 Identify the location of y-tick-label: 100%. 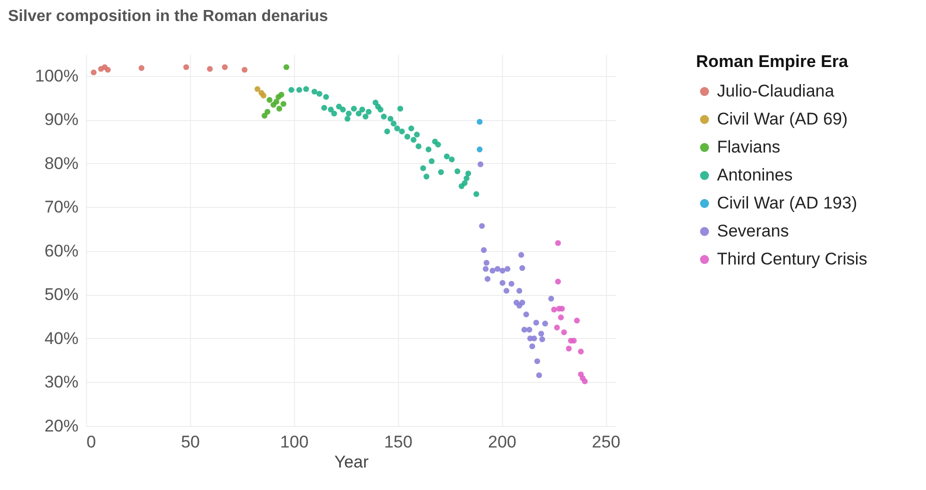
(56, 76).